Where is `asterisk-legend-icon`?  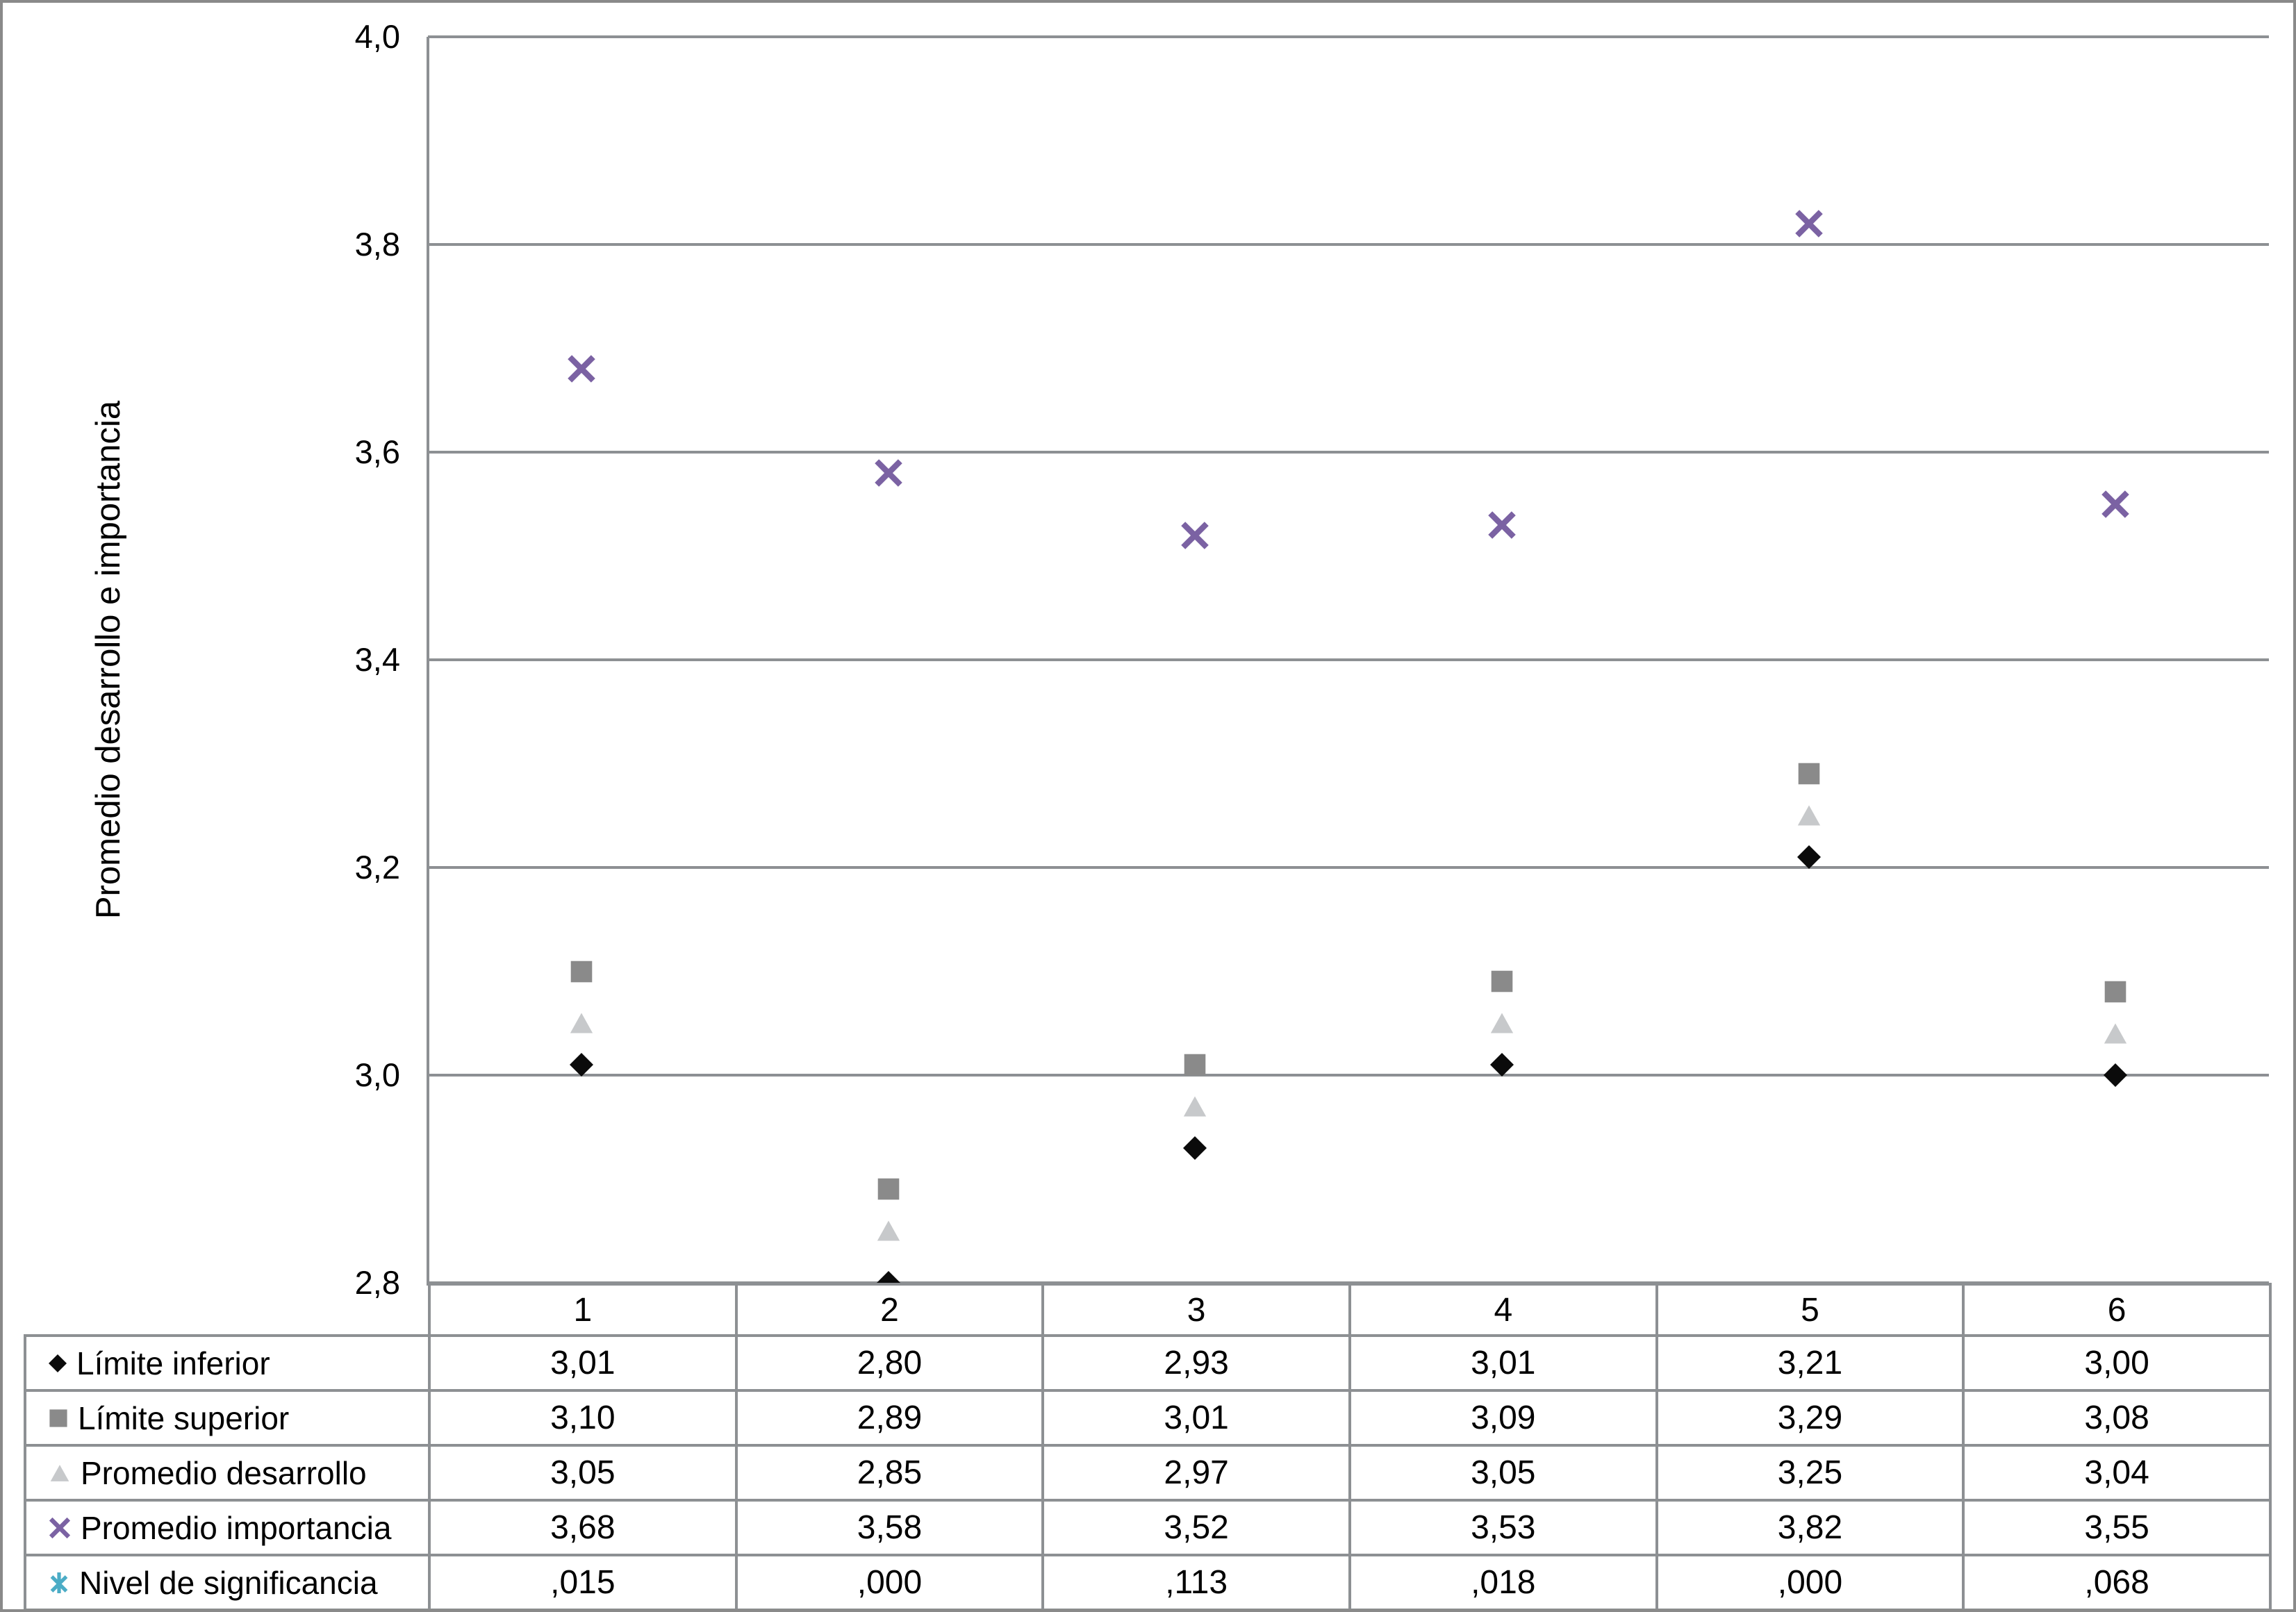 asterisk-legend-icon is located at coordinates (59, 1582).